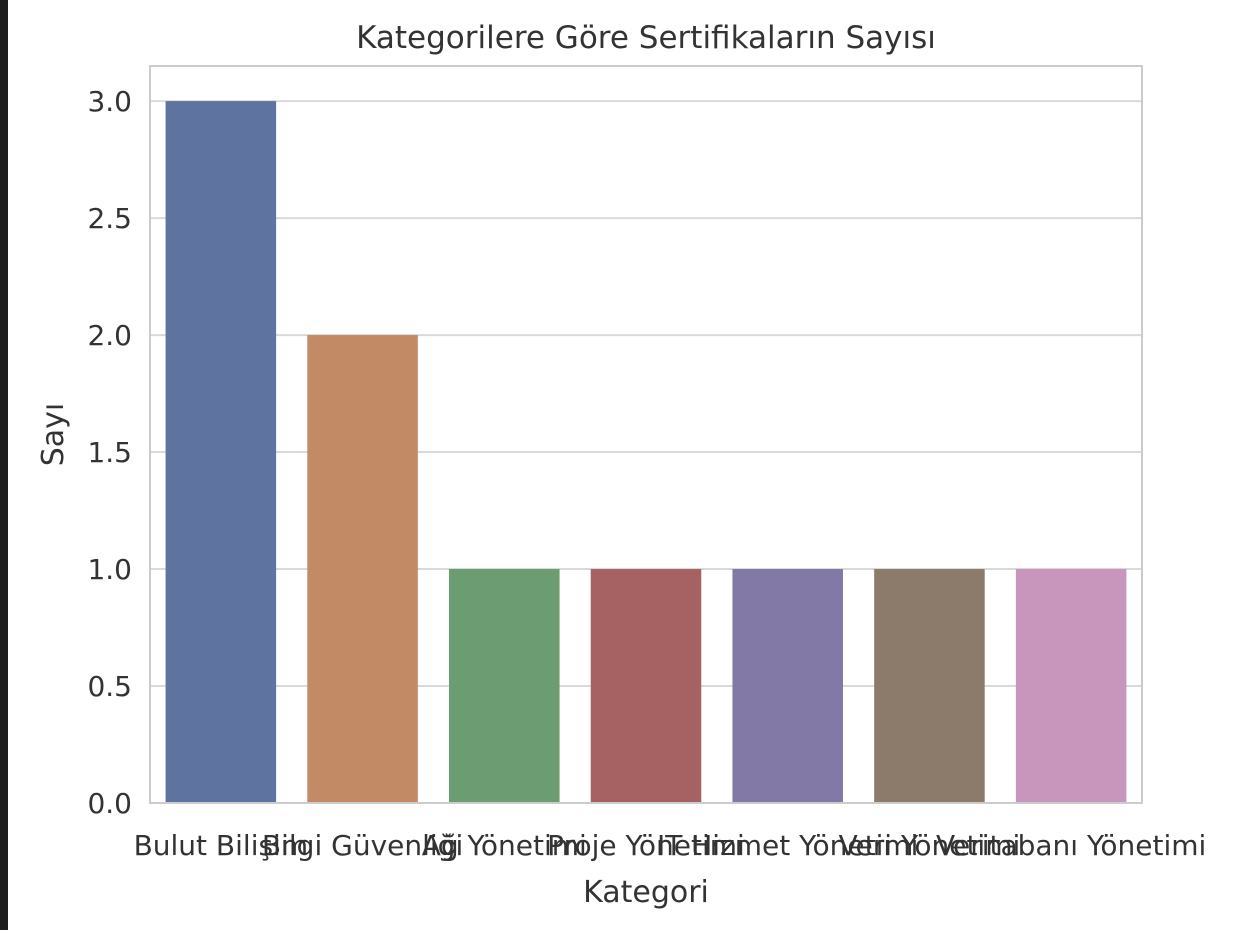 This screenshot has height=930, width=1244. I want to click on x-tick-label: Ağ Yönetimi, so click(504, 845).